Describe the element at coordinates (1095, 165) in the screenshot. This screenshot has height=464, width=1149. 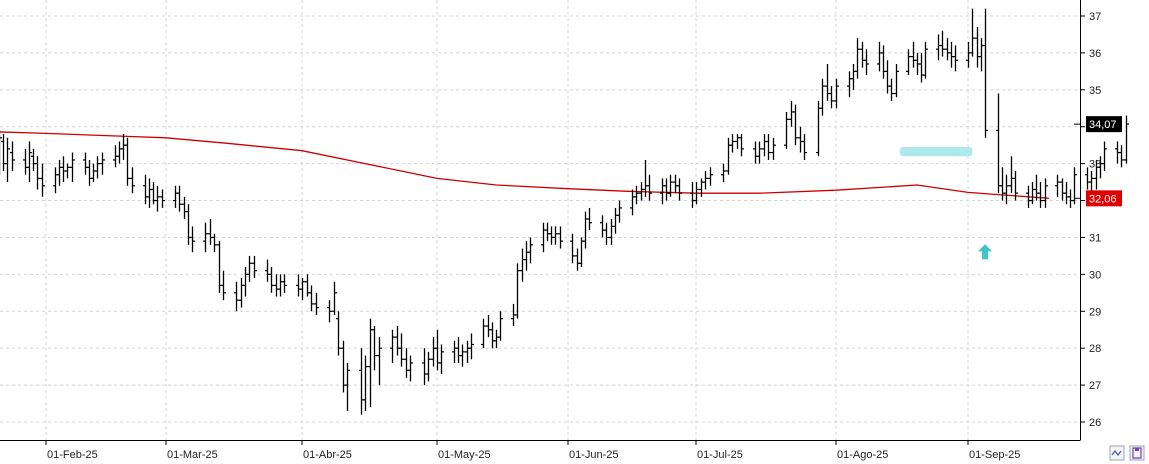
I see `y-tick-label: 33` at that location.